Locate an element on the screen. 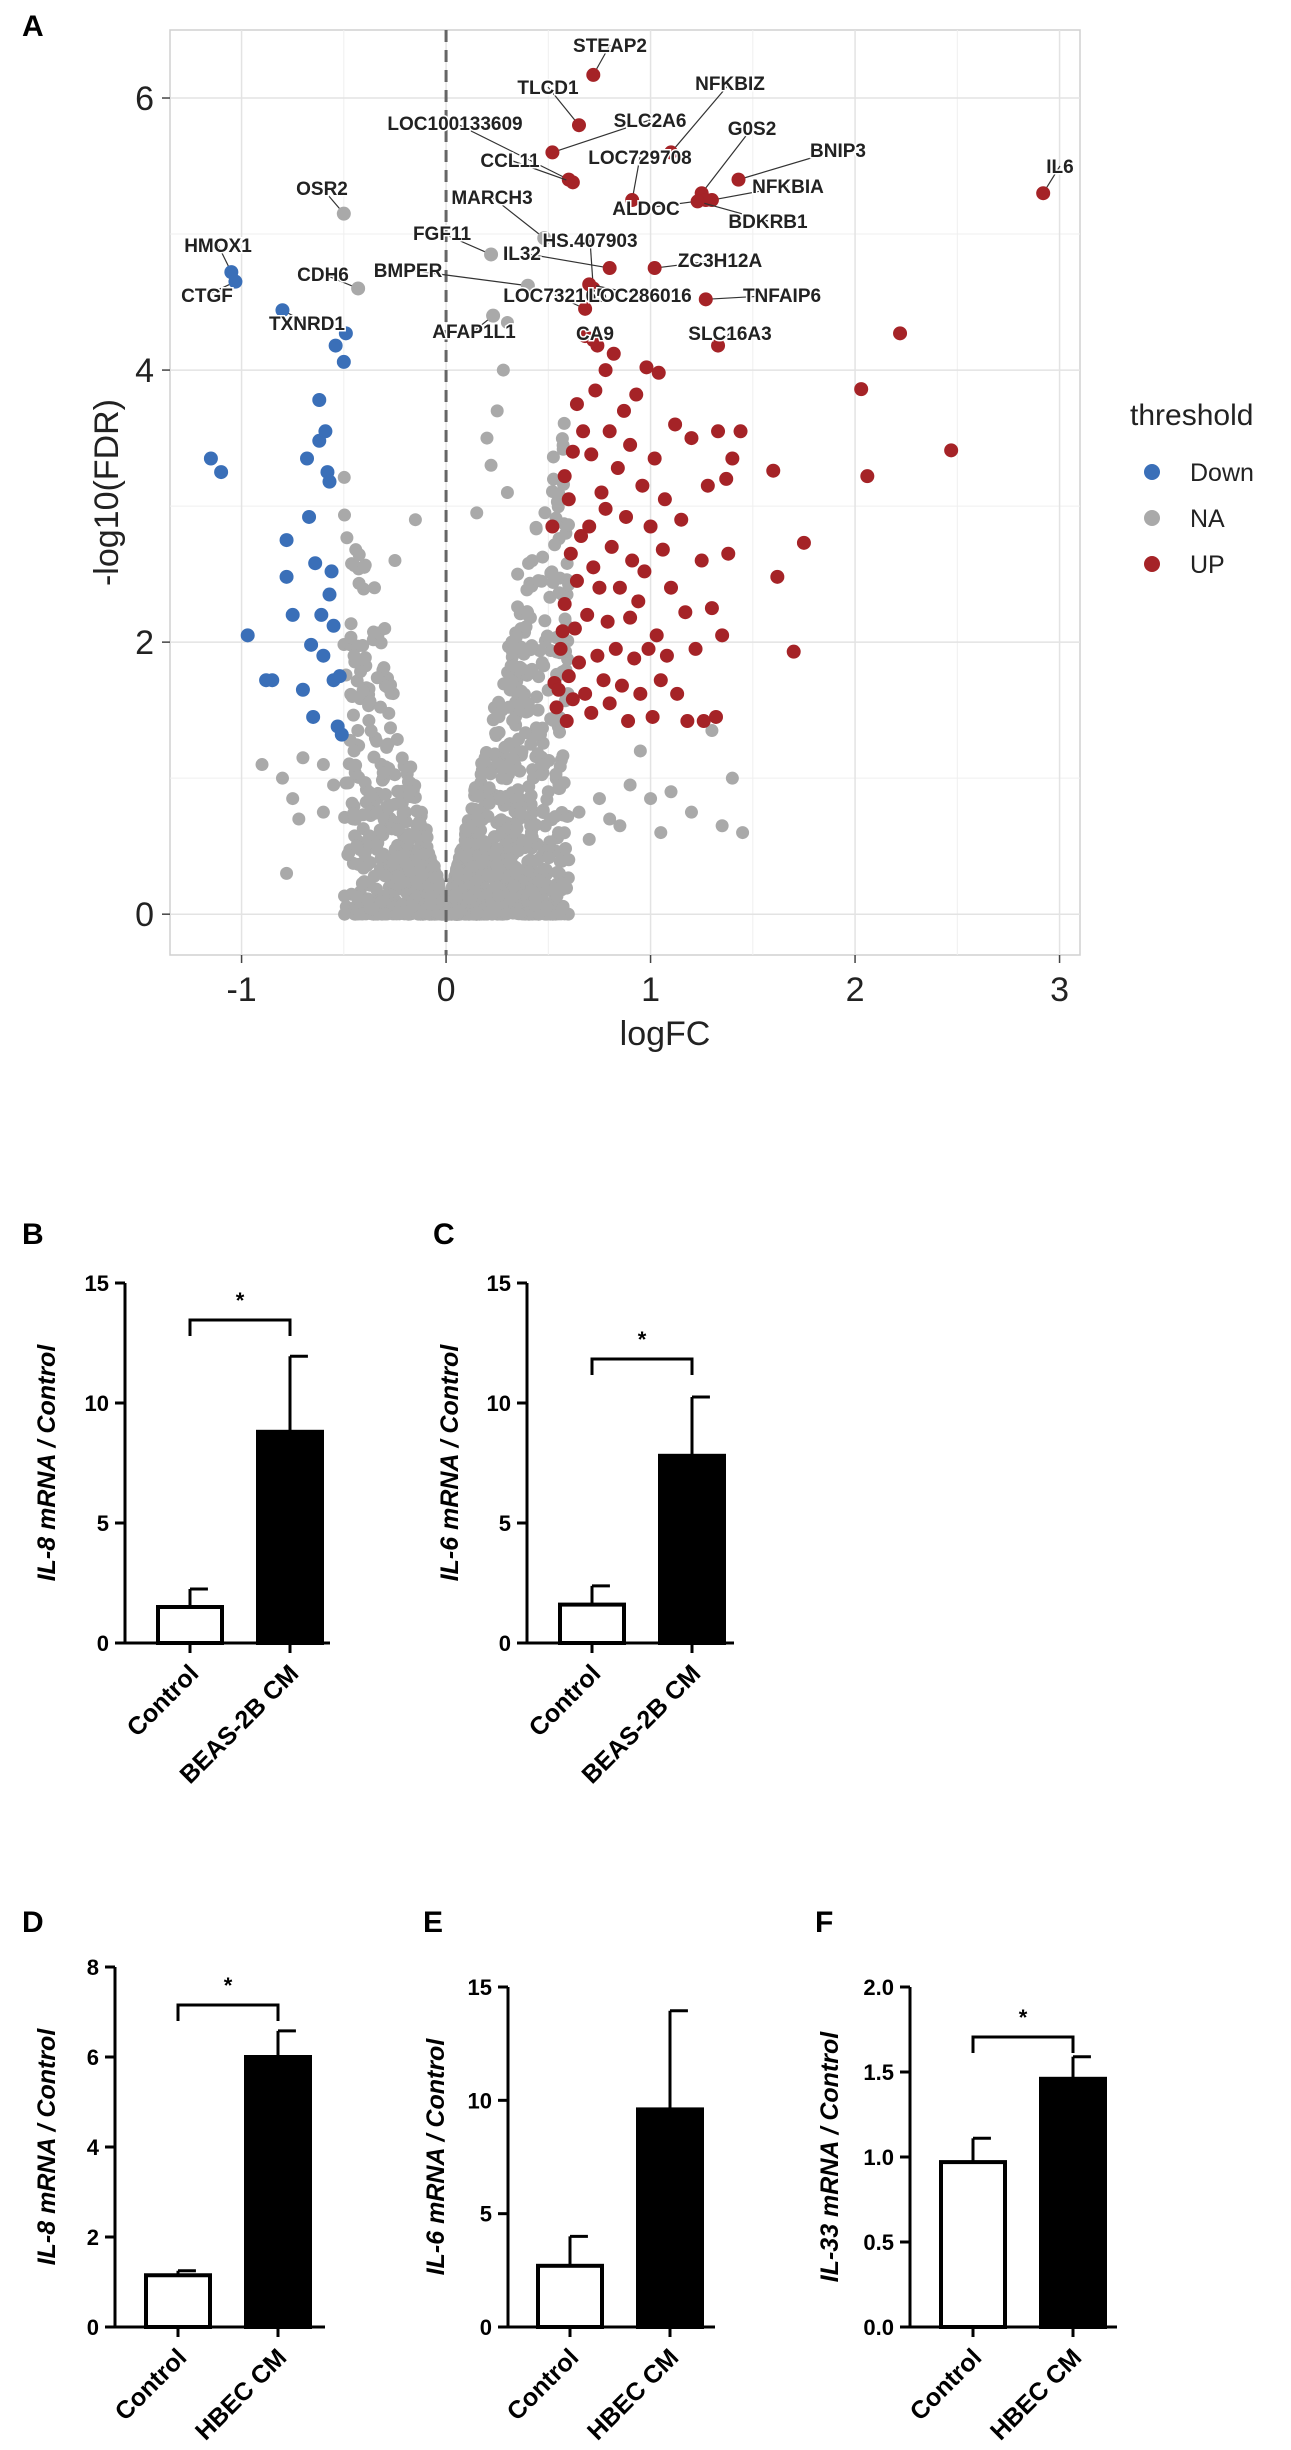 The width and height of the screenshot is (1291, 2450). y-tick-label: 0 is located at coordinates (93, 2327).